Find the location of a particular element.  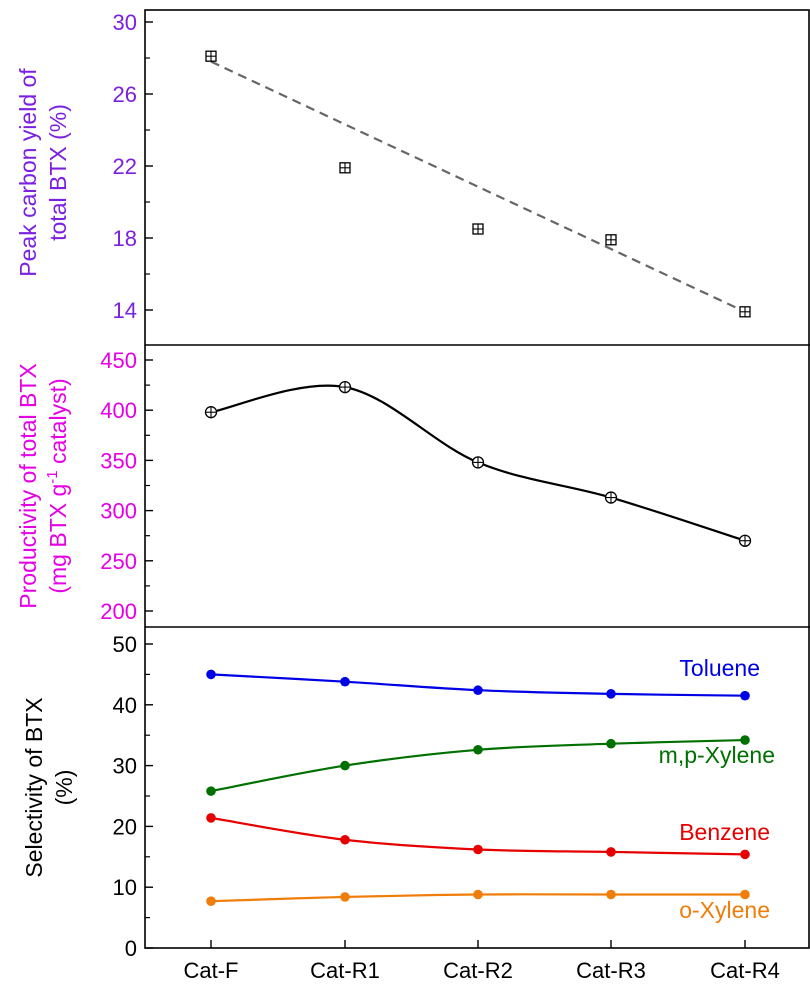

y-axis-label-line: (mg BTX g-1 catalyst) is located at coordinates (57, 485).